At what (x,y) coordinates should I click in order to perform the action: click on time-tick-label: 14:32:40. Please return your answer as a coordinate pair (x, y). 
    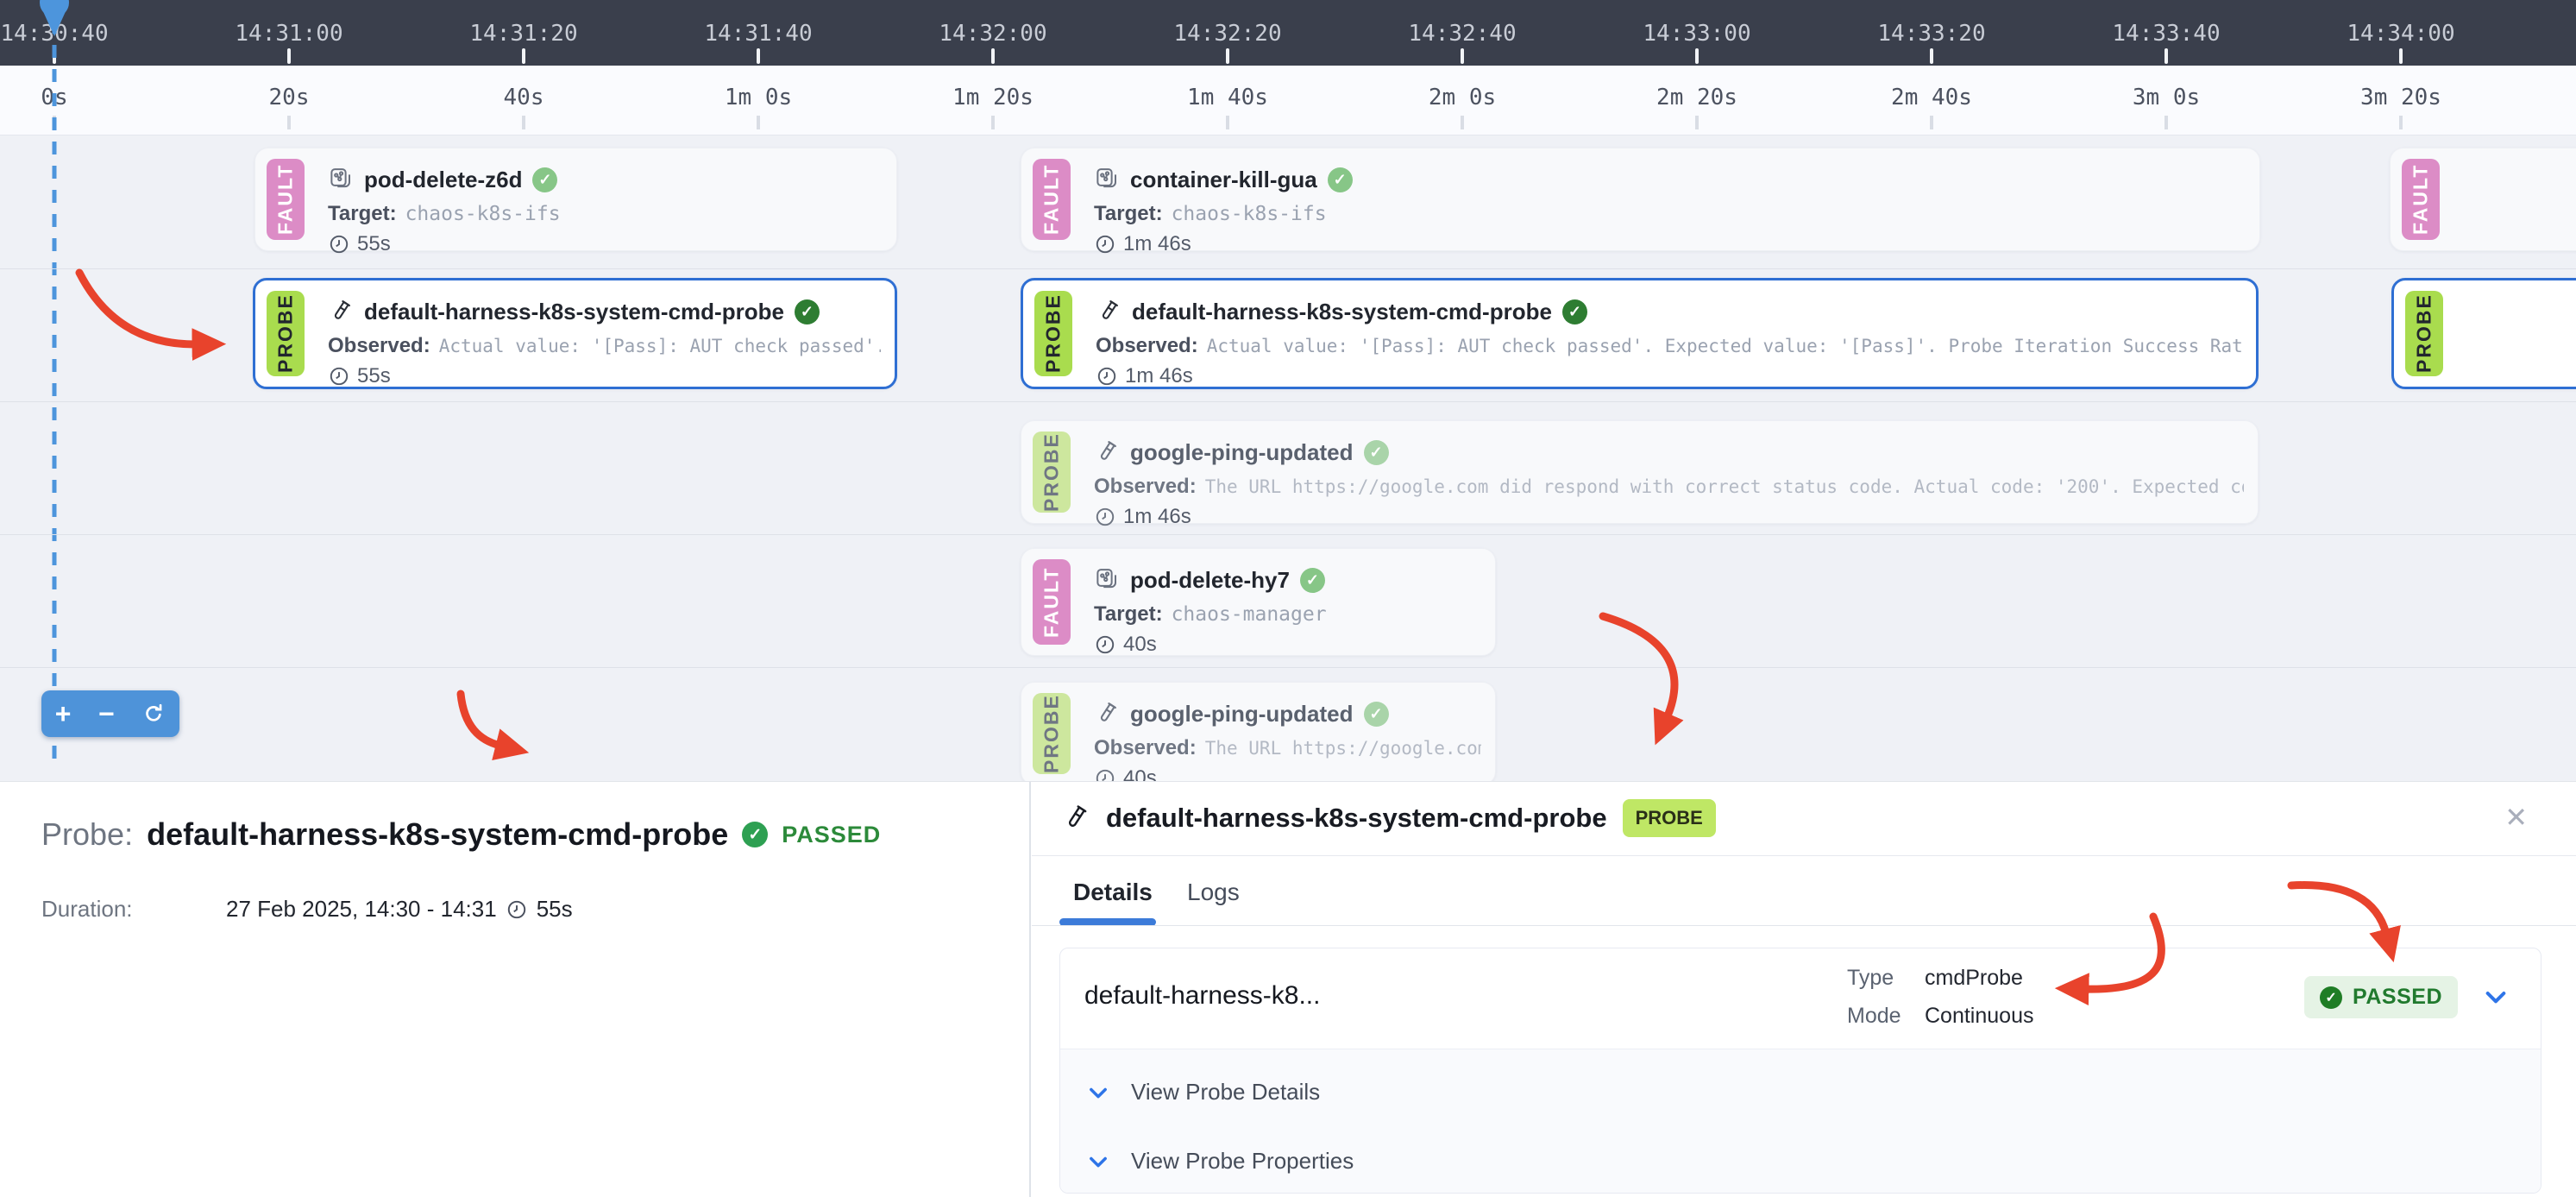
    Looking at the image, I should click on (1462, 34).